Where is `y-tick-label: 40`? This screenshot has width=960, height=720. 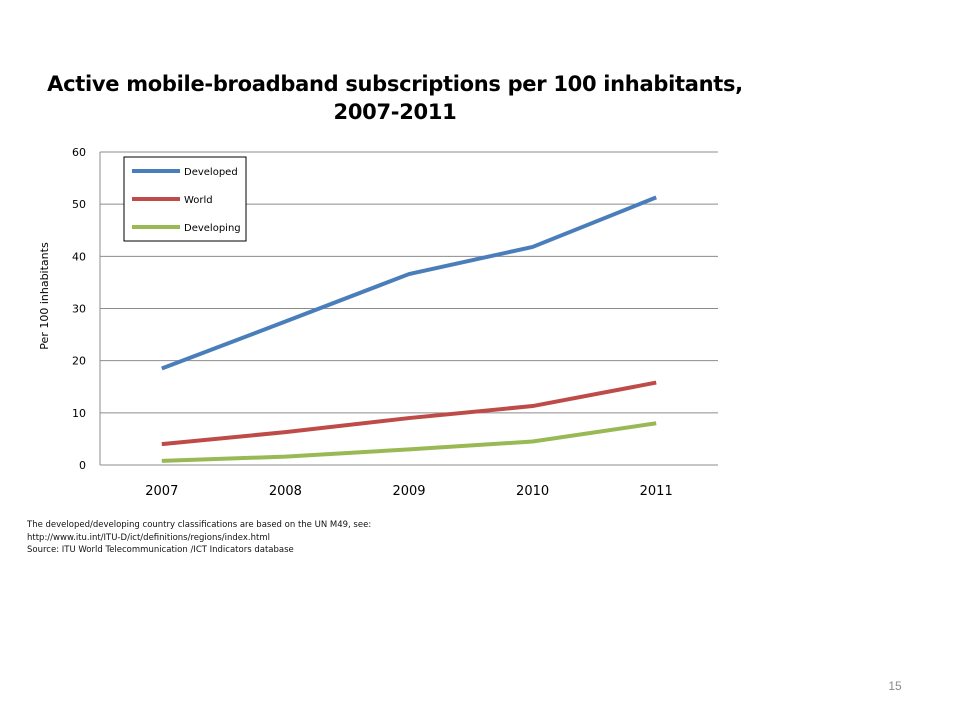
y-tick-label: 40 is located at coordinates (79, 256).